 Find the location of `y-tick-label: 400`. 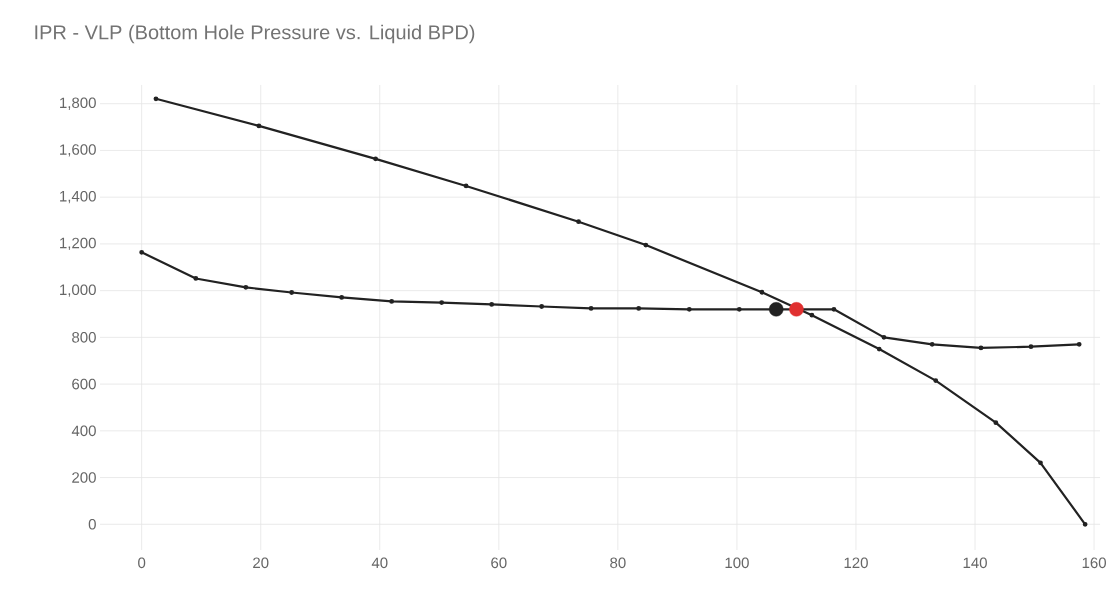

y-tick-label: 400 is located at coordinates (83, 431).